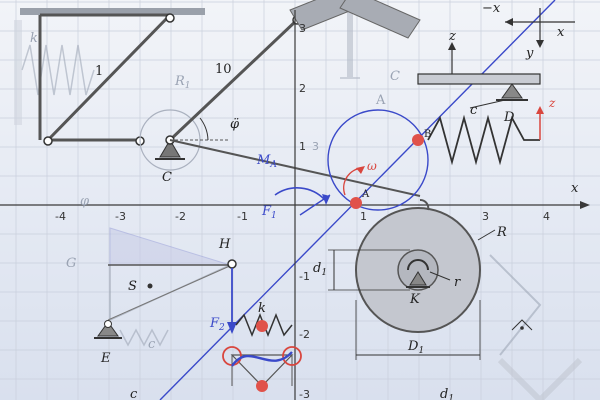  I want to click on label-spring-k-left: k, so click(34, 38).